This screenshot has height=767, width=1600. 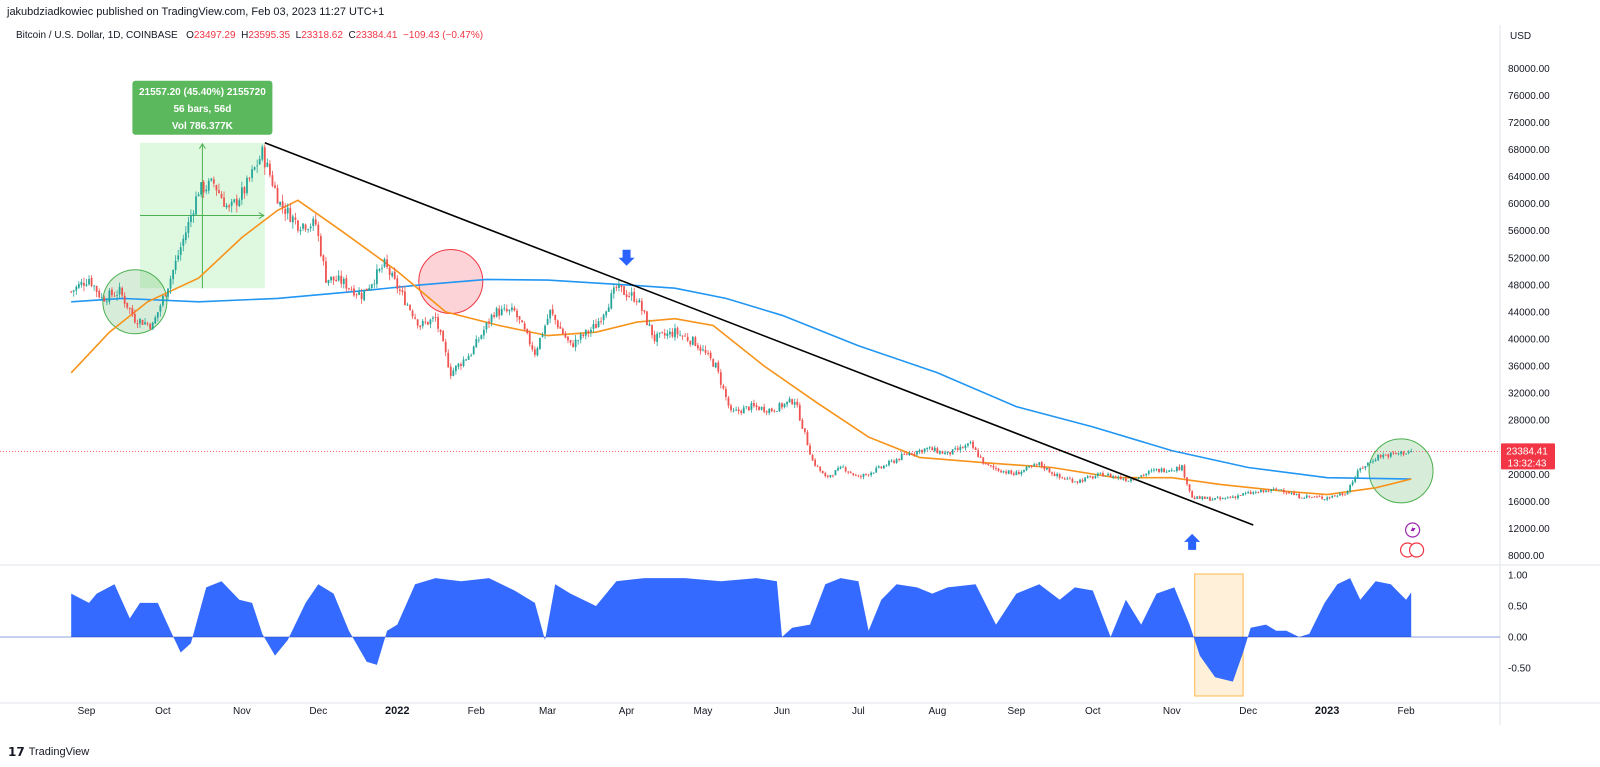 What do you see at coordinates (48, 752) in the screenshot?
I see `tradingview-brand: 𝟭𝟳 TradingView` at bounding box center [48, 752].